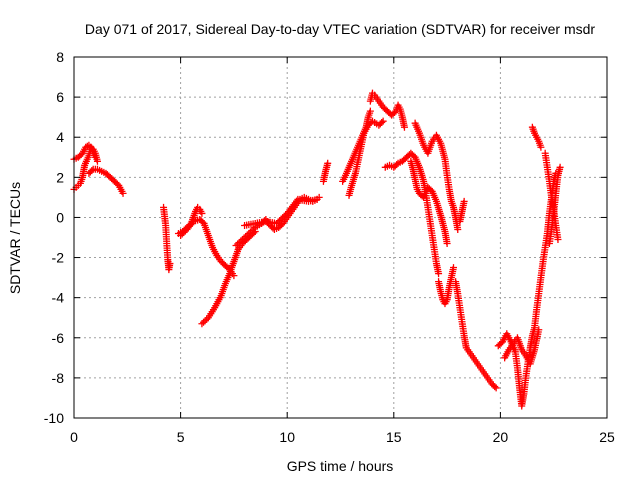 This screenshot has width=640, height=480. Describe the element at coordinates (60, 137) in the screenshot. I see `y-tick-label: 4` at that location.